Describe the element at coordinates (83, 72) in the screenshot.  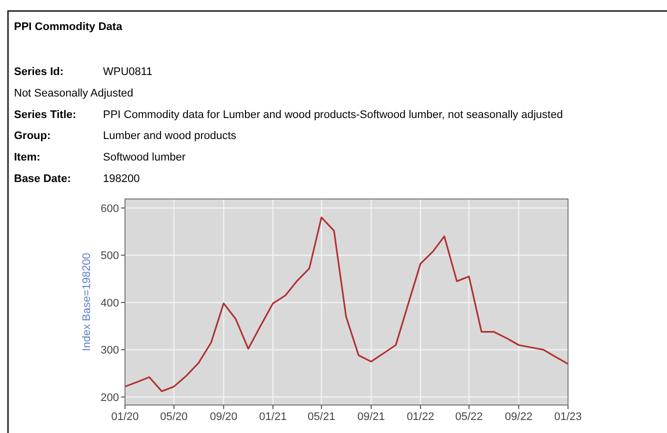
I see `text: Series Id: WPU0811` at that location.